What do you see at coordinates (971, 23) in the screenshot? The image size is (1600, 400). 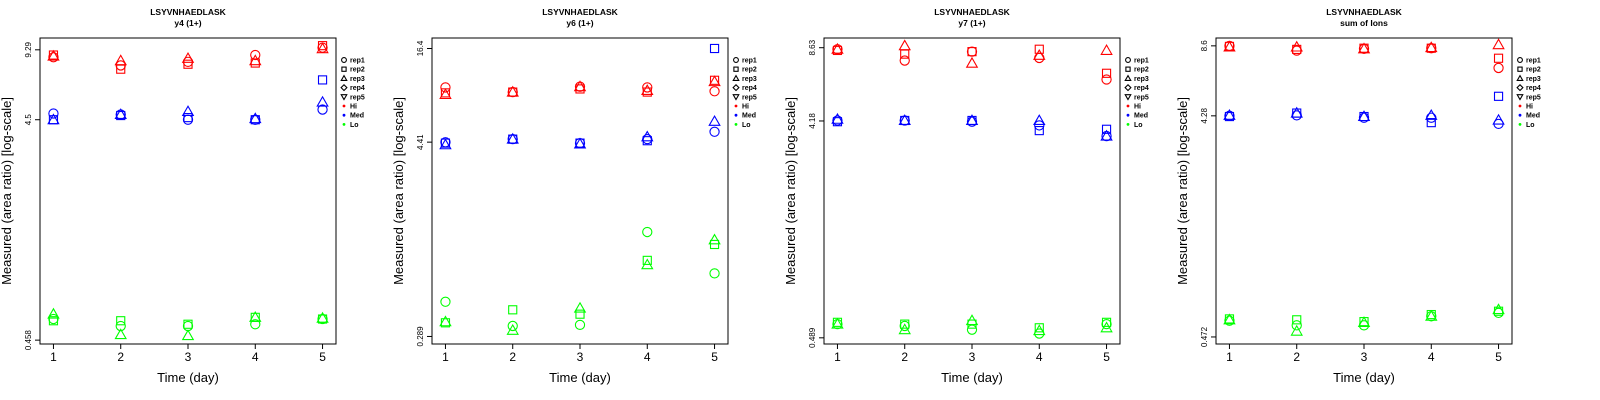 I see `chart-subtitle: y7 (1+)` at bounding box center [971, 23].